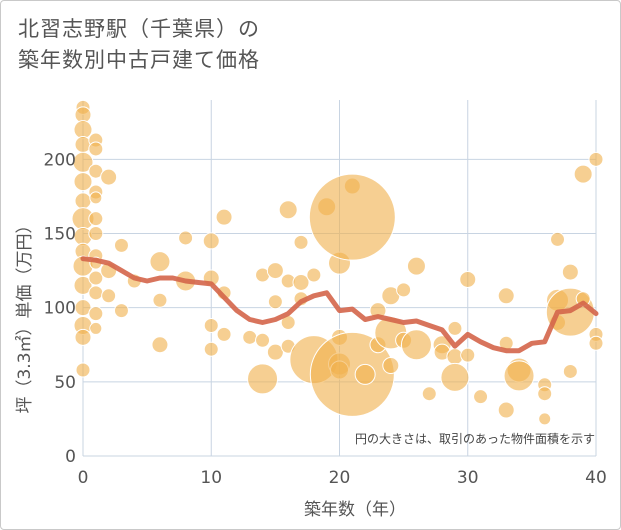 The image size is (621, 530). I want to click on y-tick-label: 0, so click(70, 457).